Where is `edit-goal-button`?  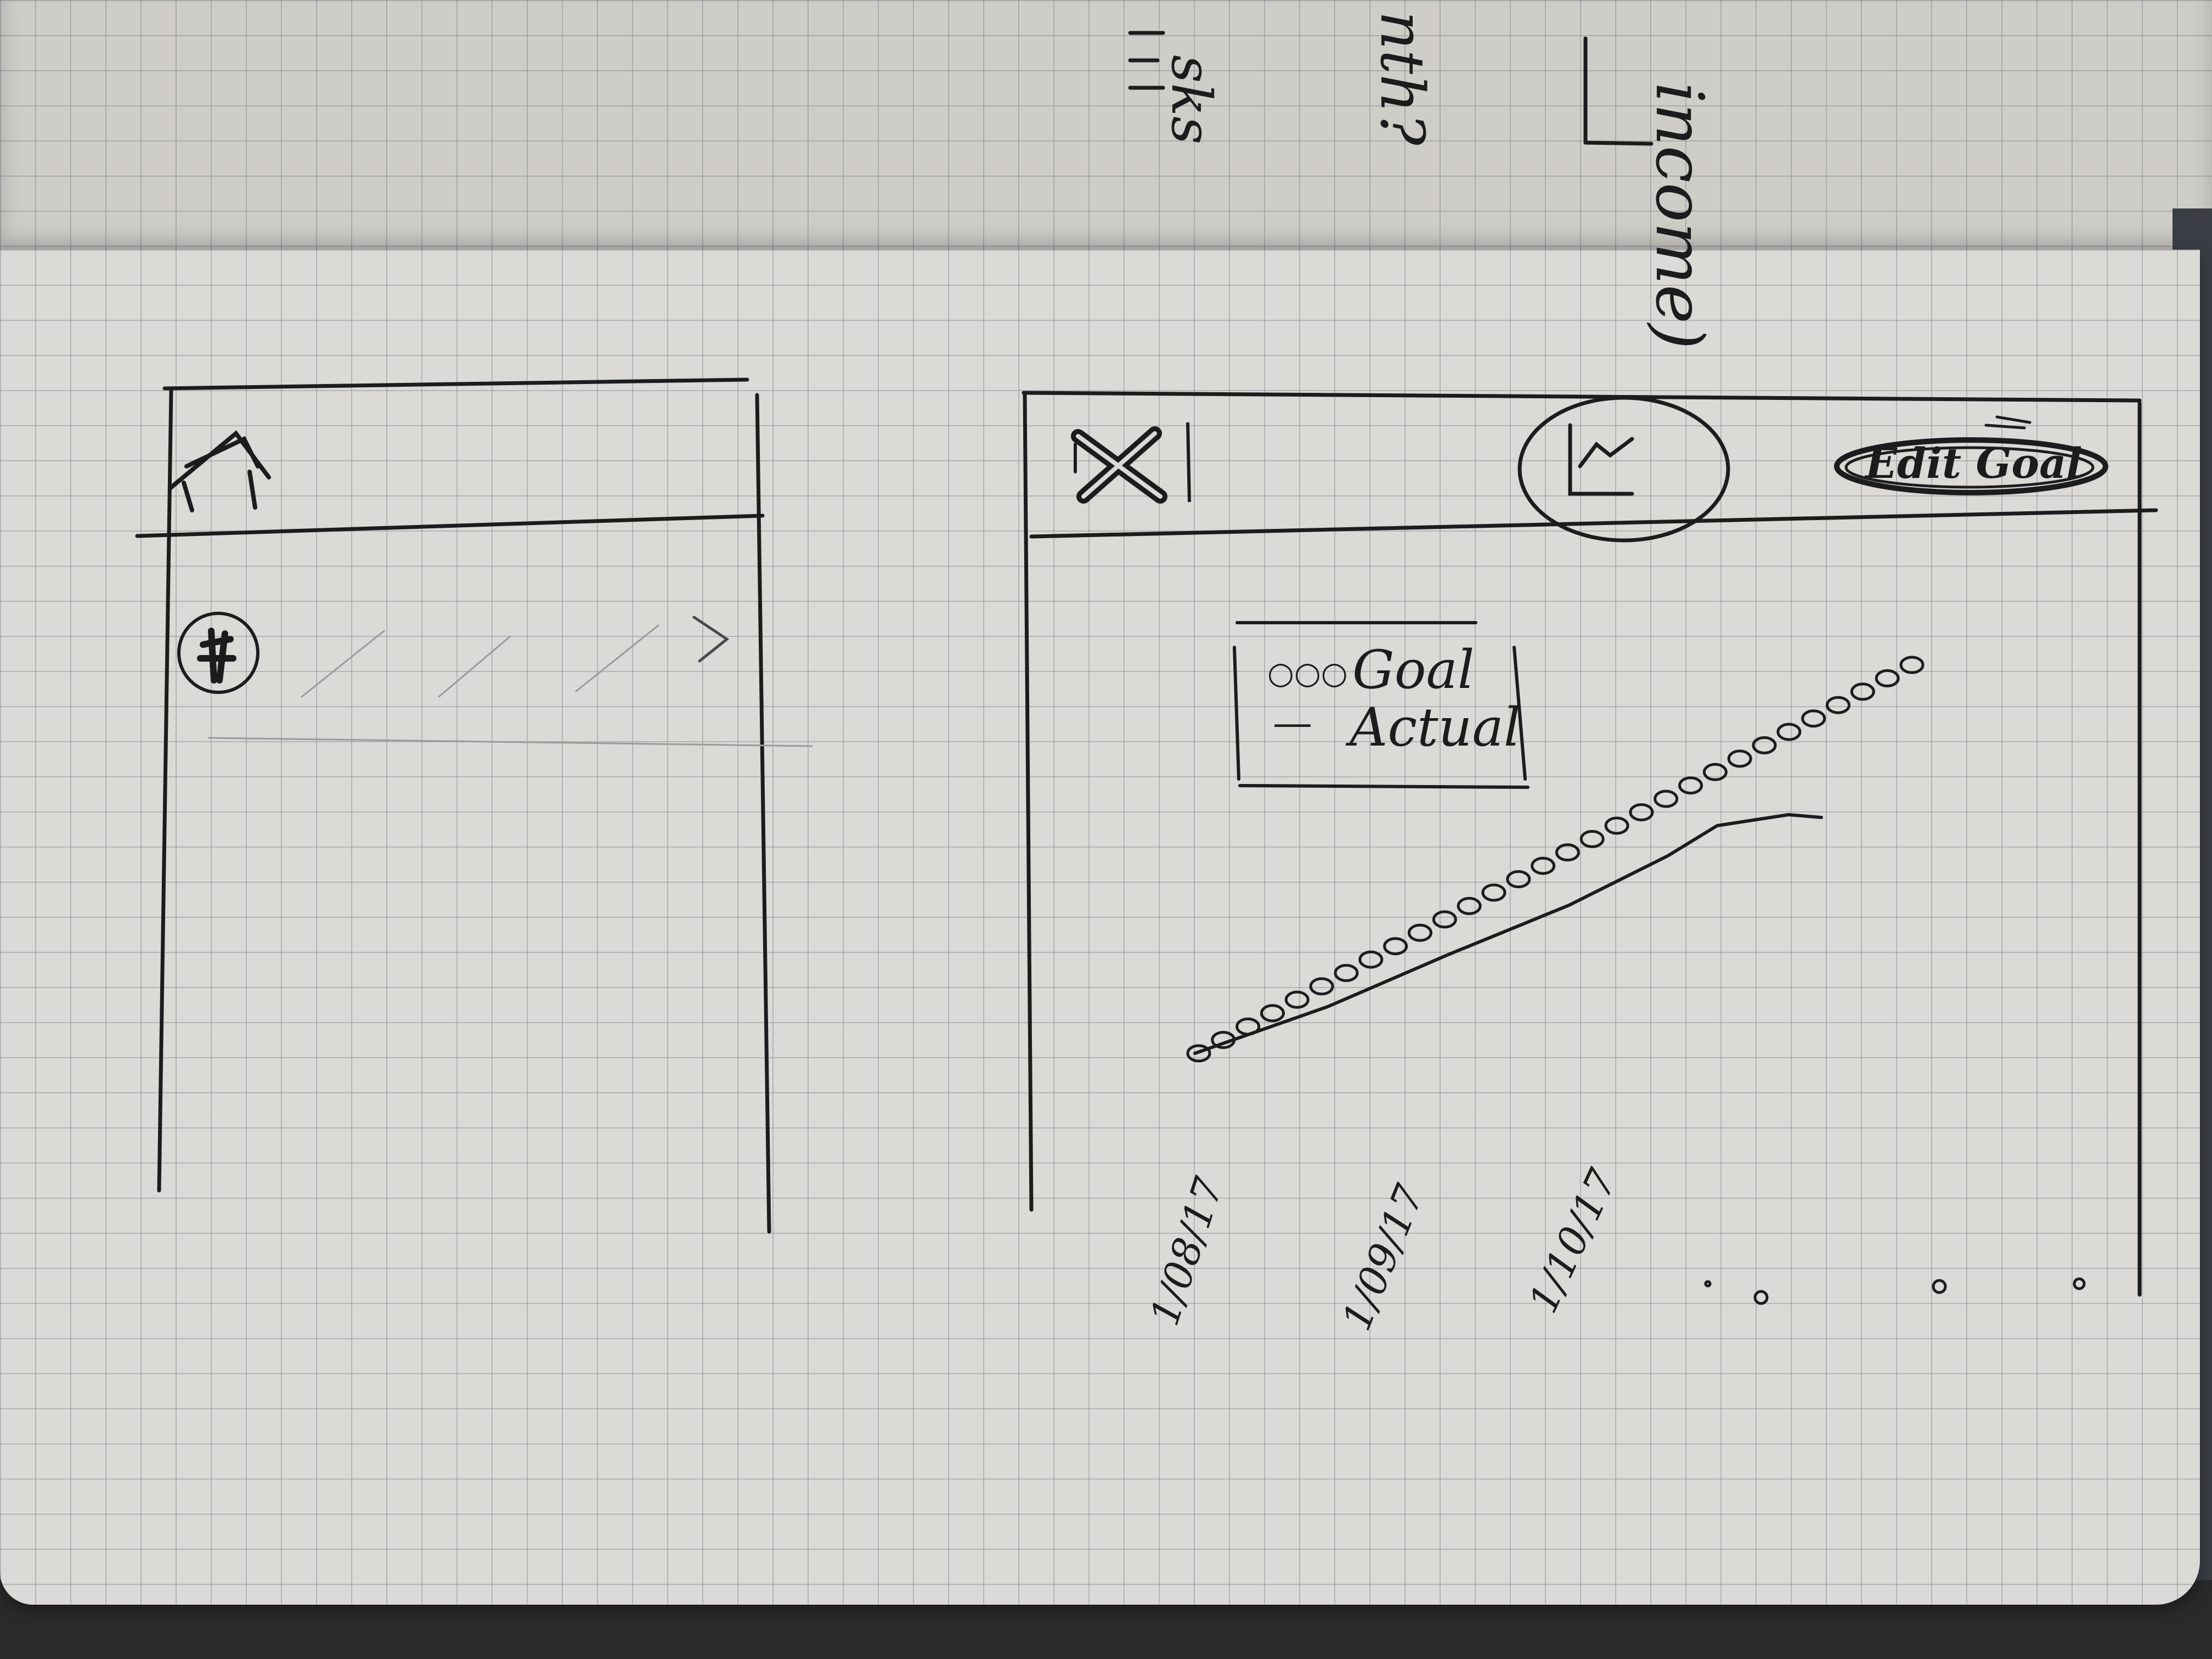 edit-goal-button is located at coordinates (1971, 455).